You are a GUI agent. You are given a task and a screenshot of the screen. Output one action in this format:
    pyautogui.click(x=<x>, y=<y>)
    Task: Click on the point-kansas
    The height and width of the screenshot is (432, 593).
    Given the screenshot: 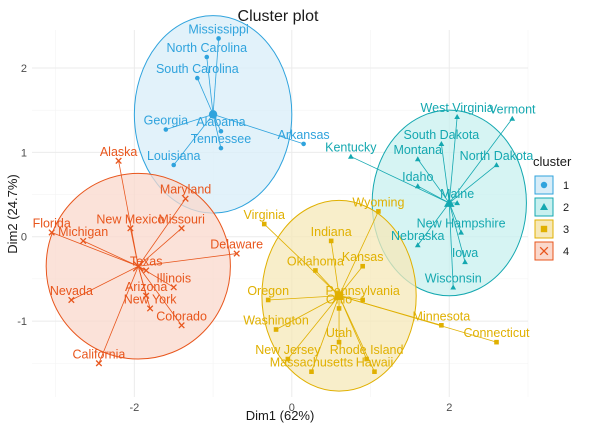 What is the action you would take?
    pyautogui.click(x=362, y=266)
    